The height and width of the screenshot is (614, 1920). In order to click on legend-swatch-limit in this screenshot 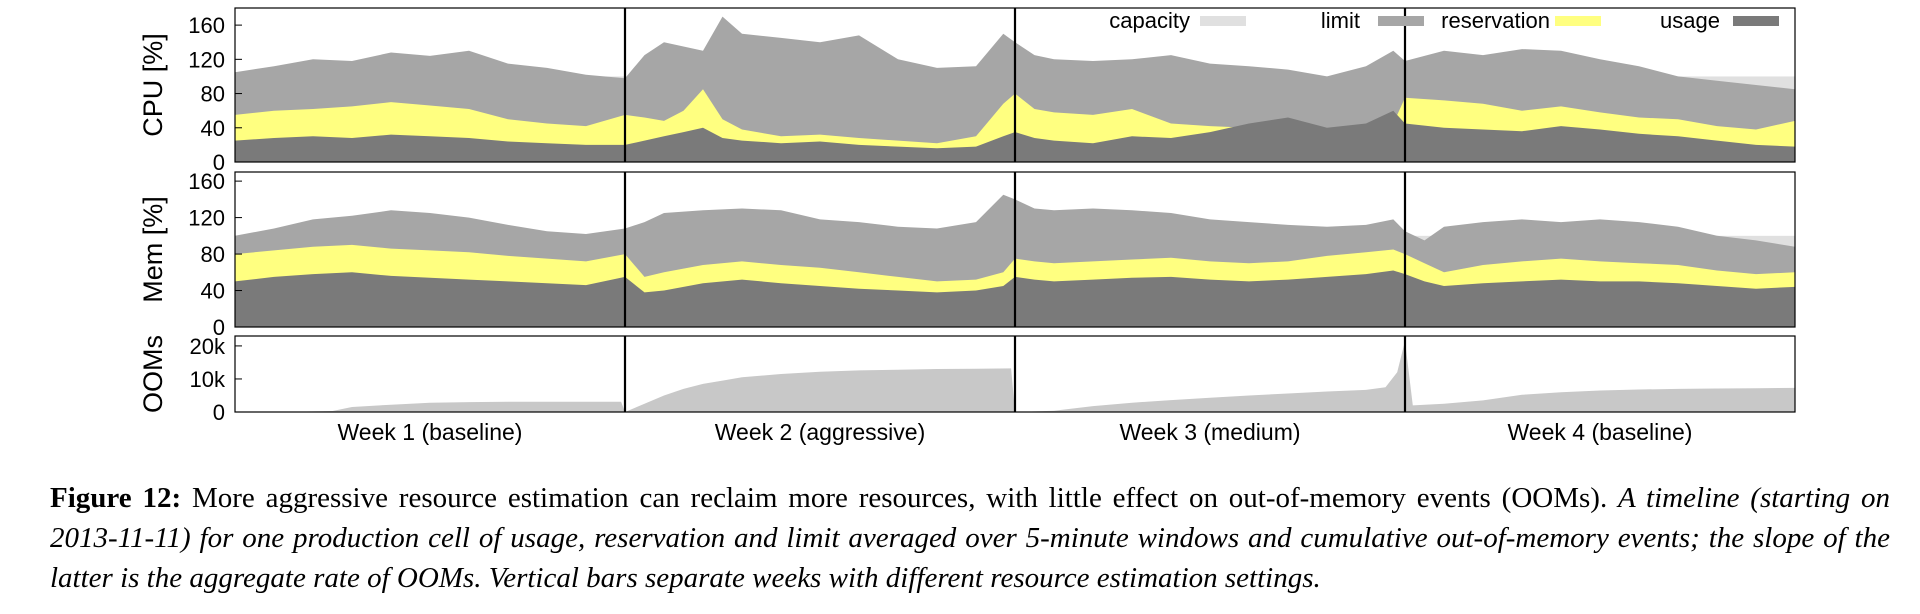, I will do `click(1401, 21)`.